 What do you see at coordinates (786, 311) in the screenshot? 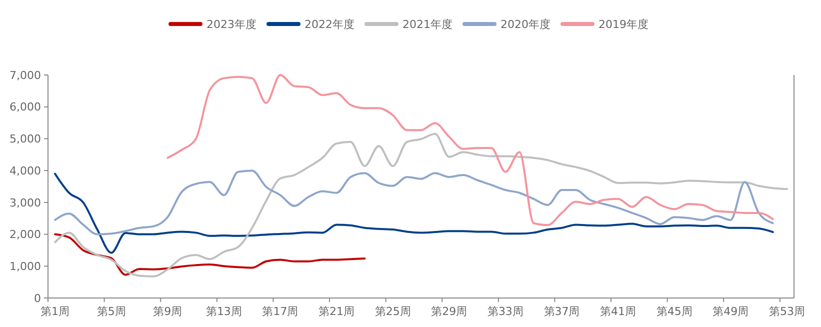
I see `x-tick-label: 第53周` at bounding box center [786, 311].